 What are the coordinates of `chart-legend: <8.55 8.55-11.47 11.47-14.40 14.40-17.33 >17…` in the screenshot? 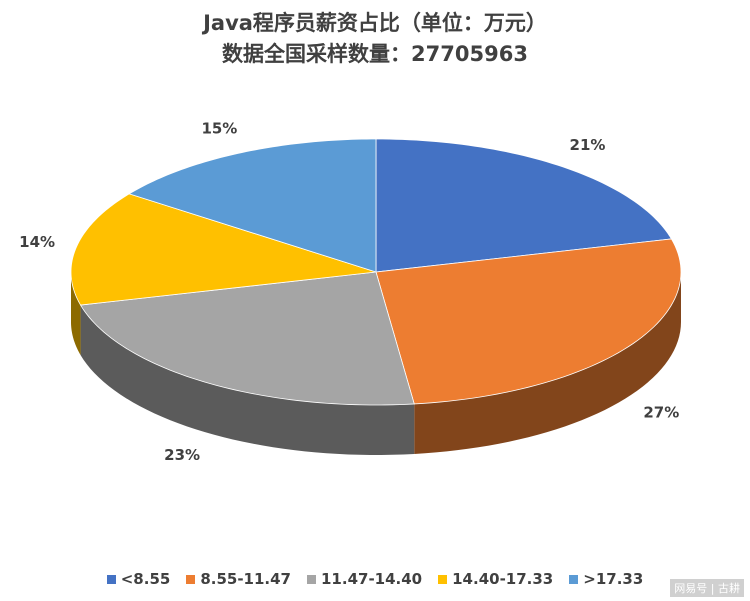 It's located at (375, 579).